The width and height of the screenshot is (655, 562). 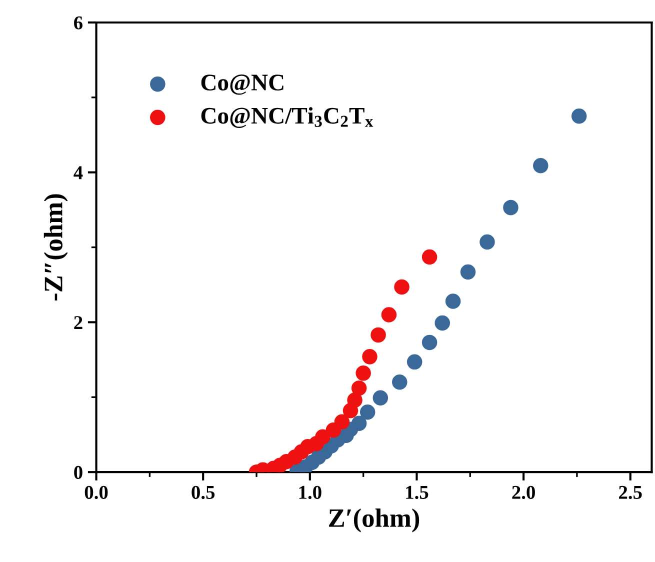 What do you see at coordinates (287, 117) in the screenshot?
I see `legend-label: Co@NC/Ti$_{3}$C$_{2}$T$_{x}$` at bounding box center [287, 117].